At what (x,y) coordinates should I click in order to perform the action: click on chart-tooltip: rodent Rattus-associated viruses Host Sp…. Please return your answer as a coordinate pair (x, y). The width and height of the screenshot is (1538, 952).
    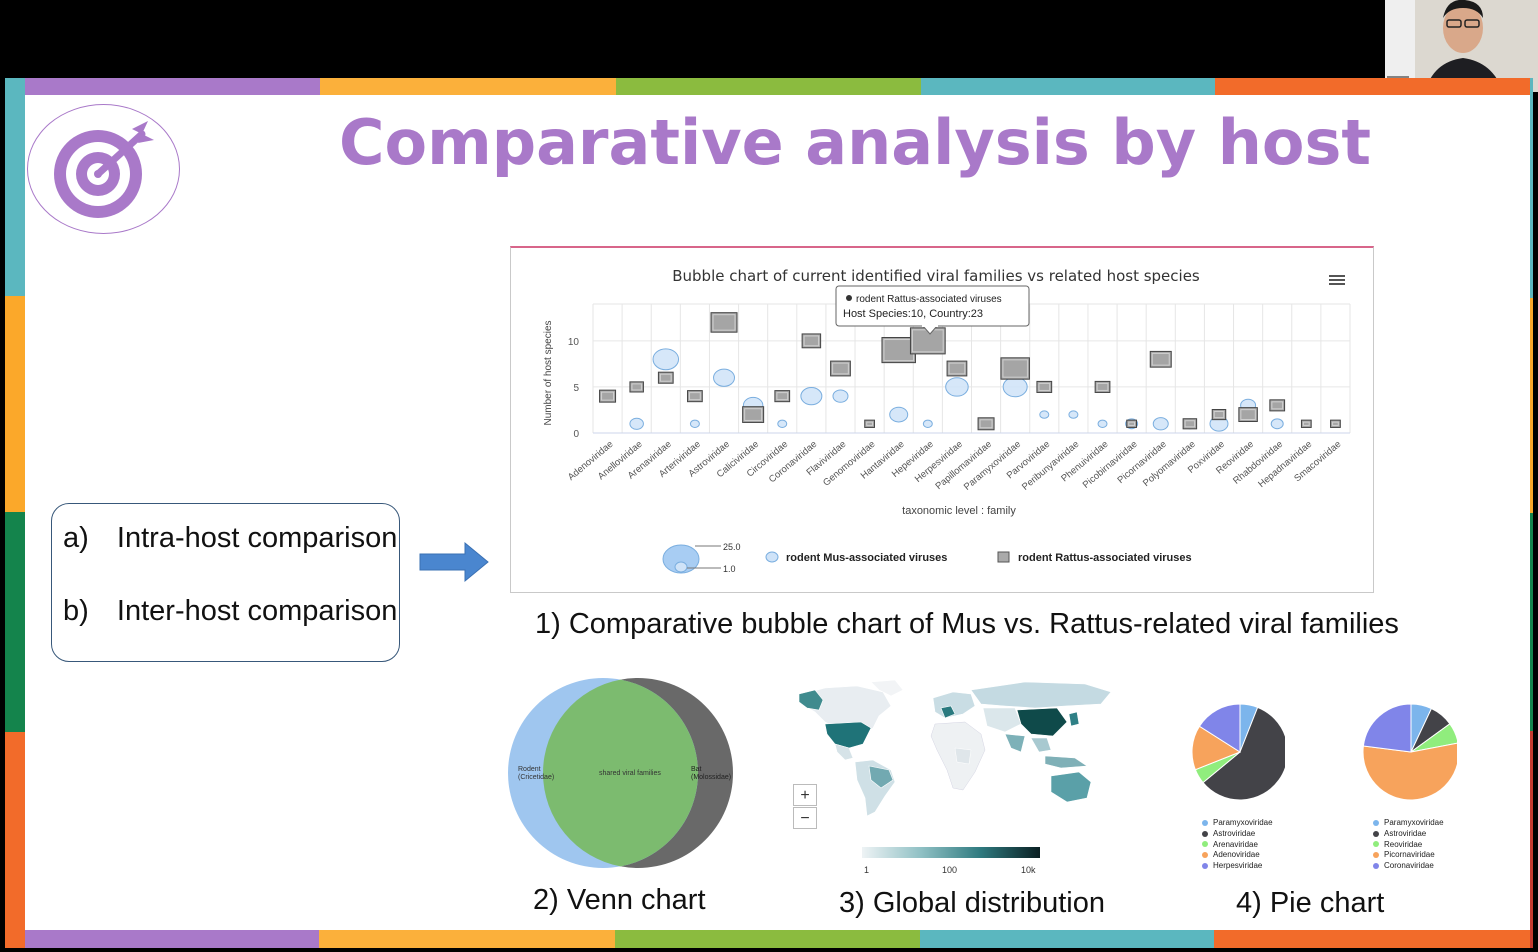
    Looking at the image, I should click on (932, 310).